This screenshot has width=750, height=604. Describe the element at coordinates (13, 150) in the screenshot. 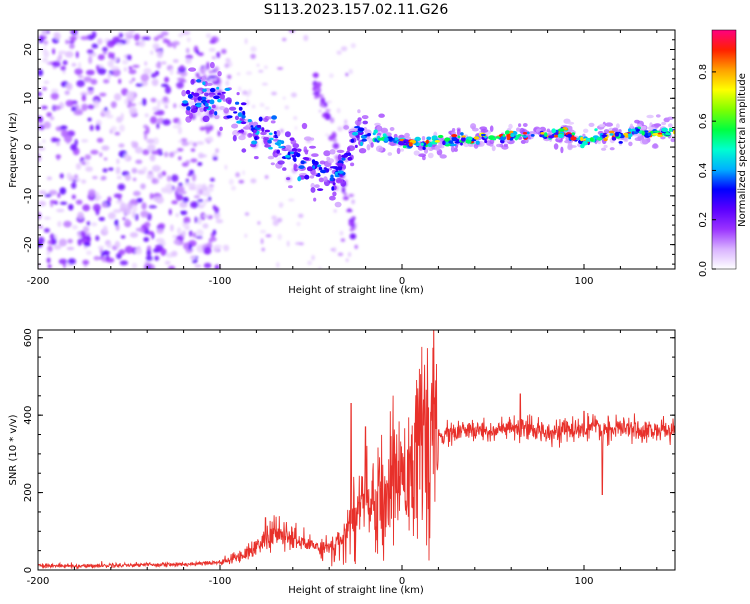

I see `spectrogram-ylabel: Frequency (Hz)` at that location.